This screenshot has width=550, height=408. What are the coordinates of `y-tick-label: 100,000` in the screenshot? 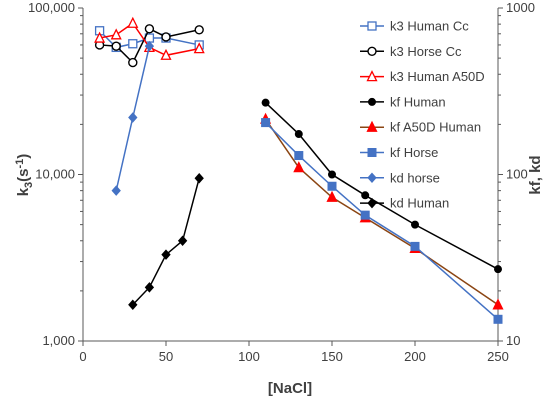 It's located at (51, 7).